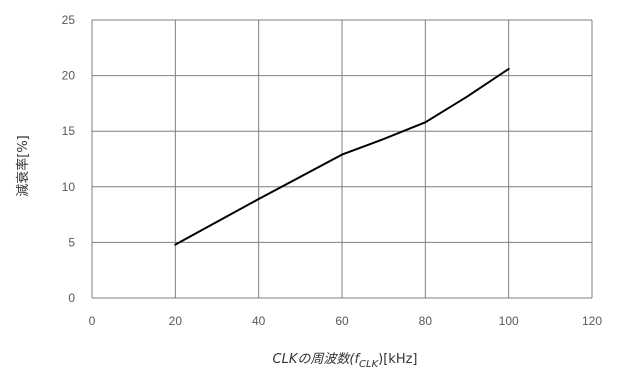 The width and height of the screenshot is (622, 378). Describe the element at coordinates (509, 321) in the screenshot. I see `x-tick-label-100: 100` at that location.